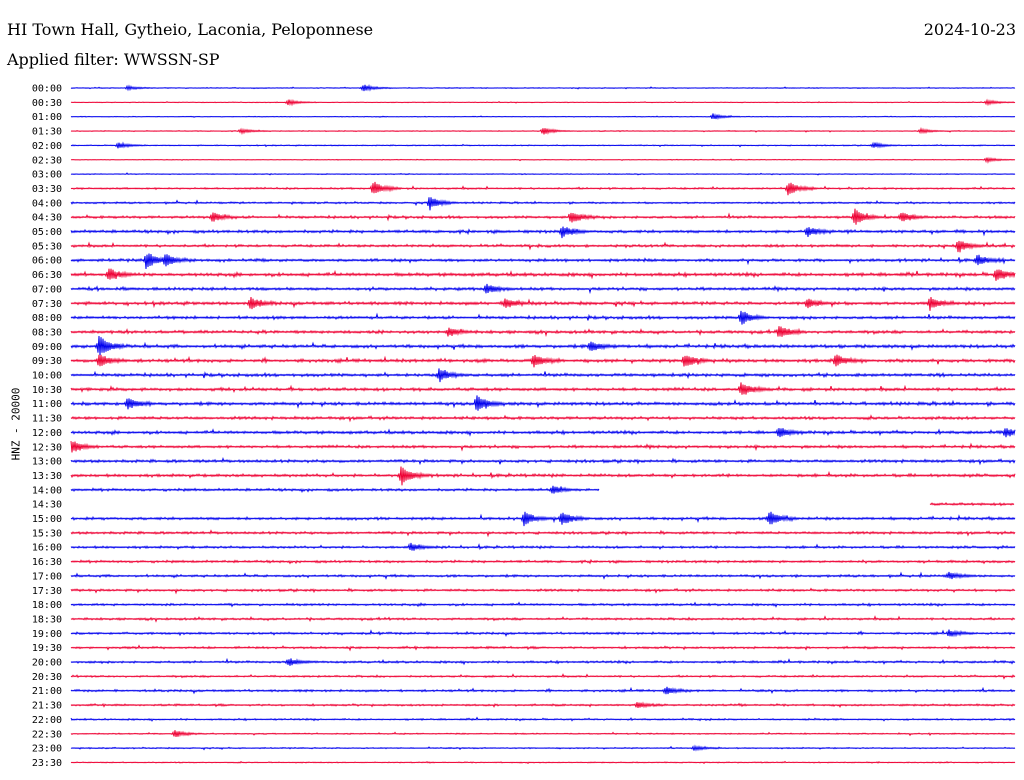 Image resolution: width=1024 pixels, height=780 pixels. Describe the element at coordinates (47, 720) in the screenshot. I see `time-label: 22:00` at that location.